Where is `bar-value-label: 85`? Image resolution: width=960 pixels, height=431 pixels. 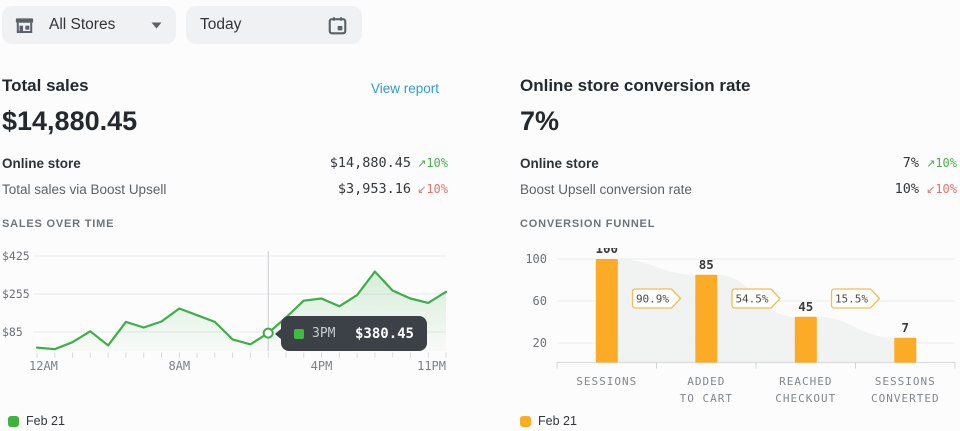
bar-value-label: 85 is located at coordinates (706, 264).